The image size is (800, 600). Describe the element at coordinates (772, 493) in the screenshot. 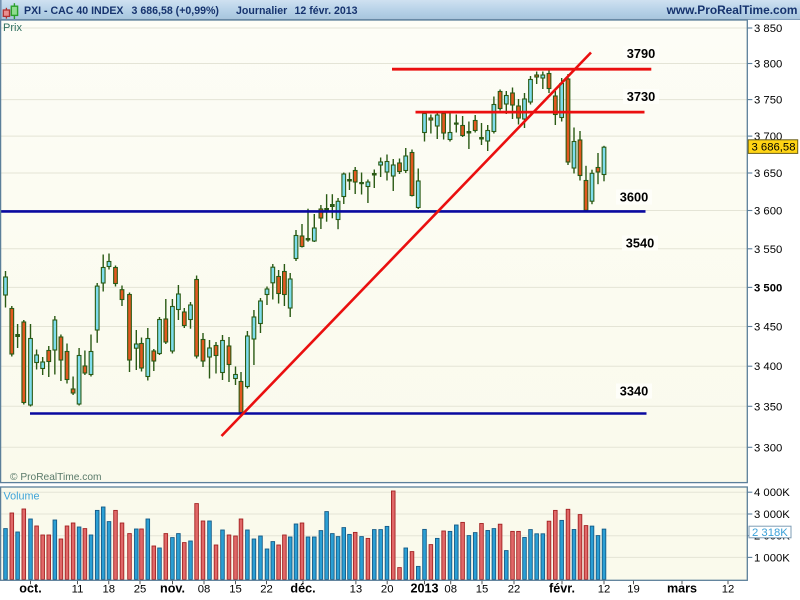

I see `svg-text: 4 000K` at that location.